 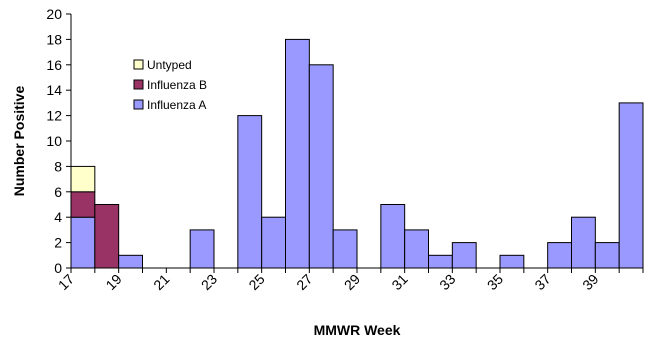 What do you see at coordinates (54, 116) in the screenshot?
I see `y-tick-label-12: 12` at bounding box center [54, 116].